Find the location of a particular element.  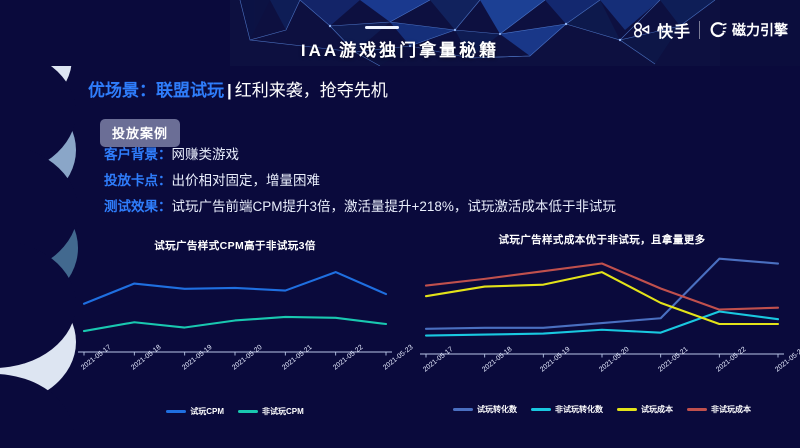

logo-divider is located at coordinates (699, 30).